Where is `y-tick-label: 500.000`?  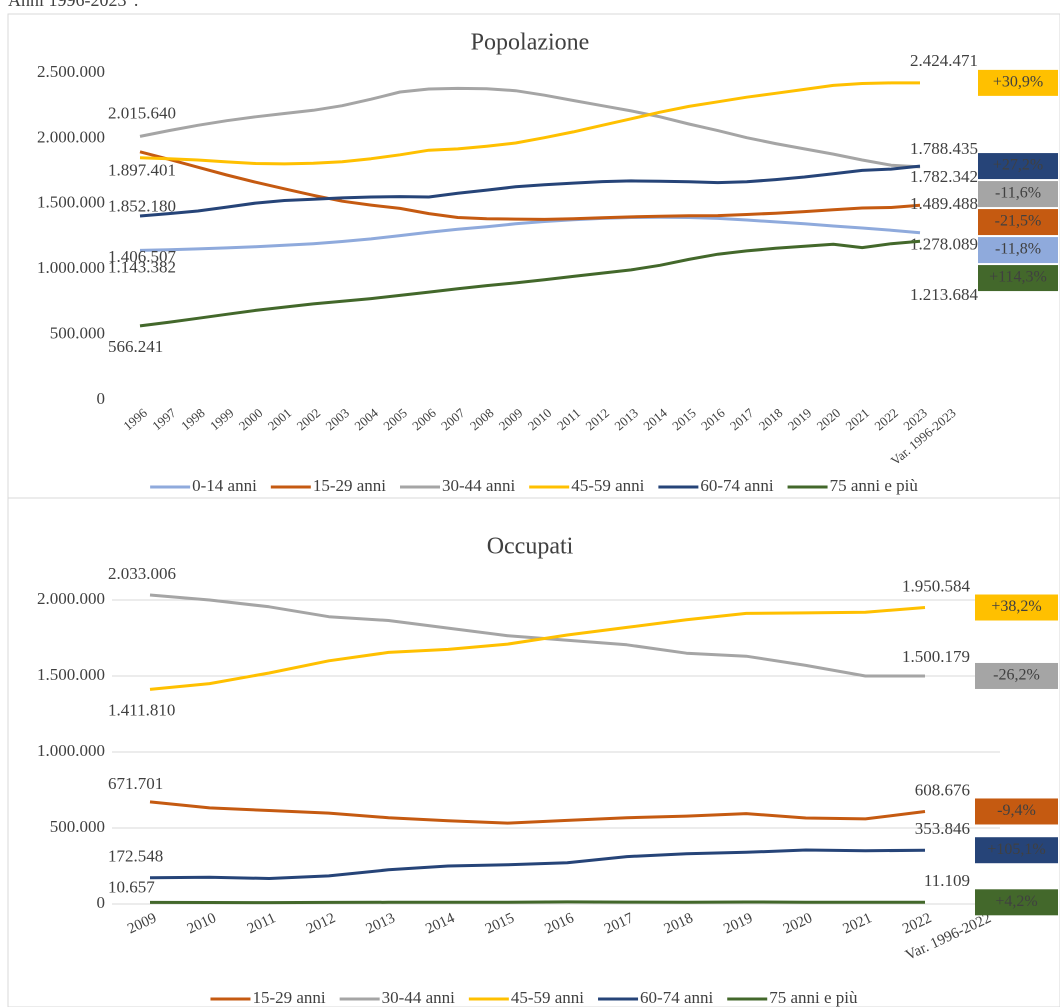 y-tick-label: 500.000 is located at coordinates (77, 333).